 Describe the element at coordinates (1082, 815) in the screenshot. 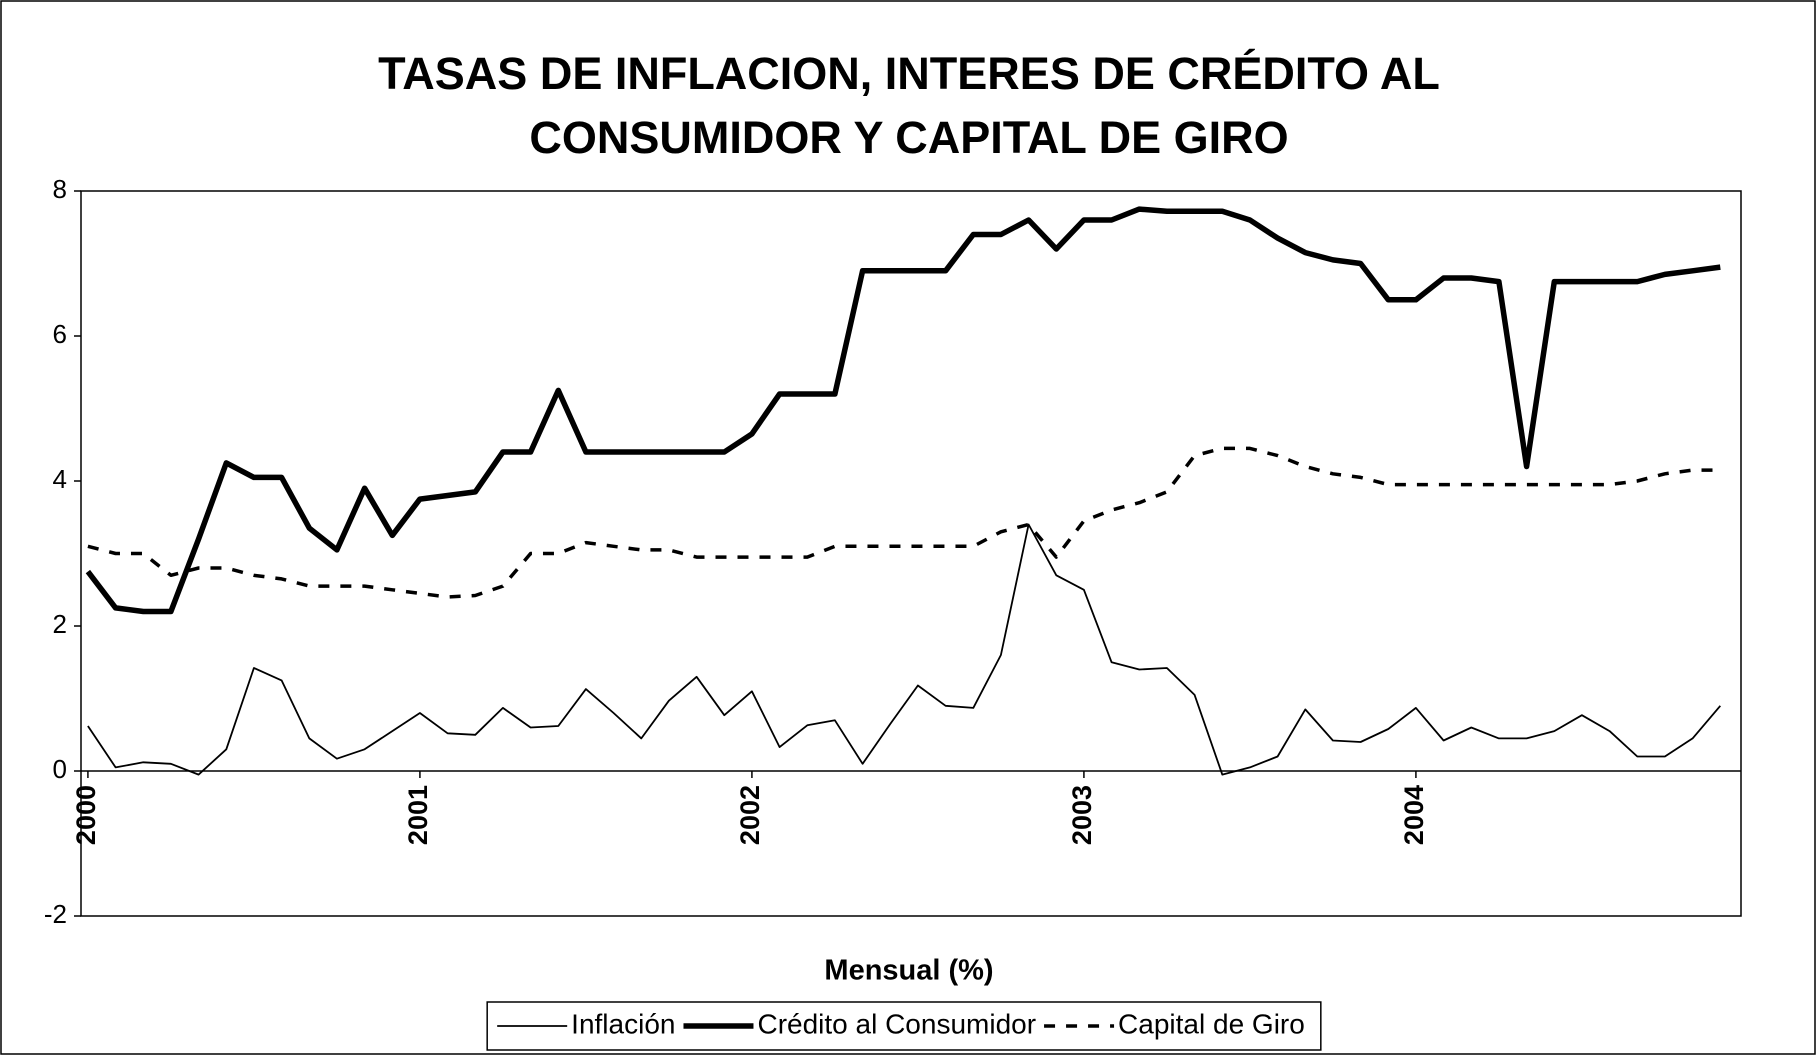

I see `x-tick-label: 2003` at that location.